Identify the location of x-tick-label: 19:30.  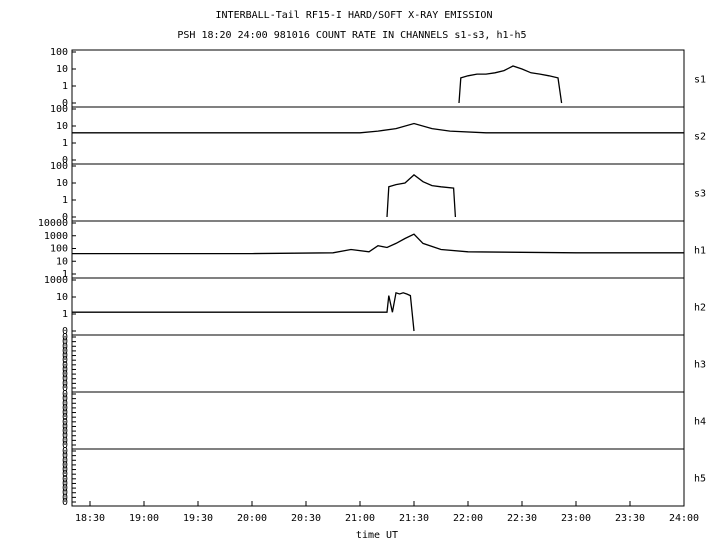
(198, 518).